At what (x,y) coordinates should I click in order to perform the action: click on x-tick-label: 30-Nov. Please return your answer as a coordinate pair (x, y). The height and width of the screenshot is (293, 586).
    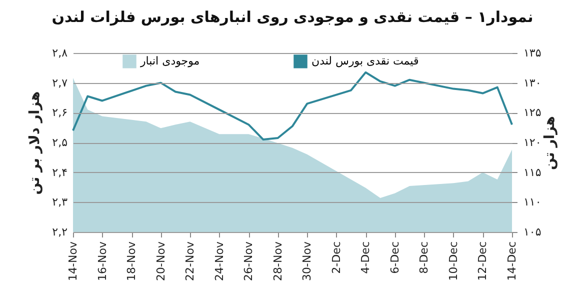
    Looking at the image, I should click on (307, 261).